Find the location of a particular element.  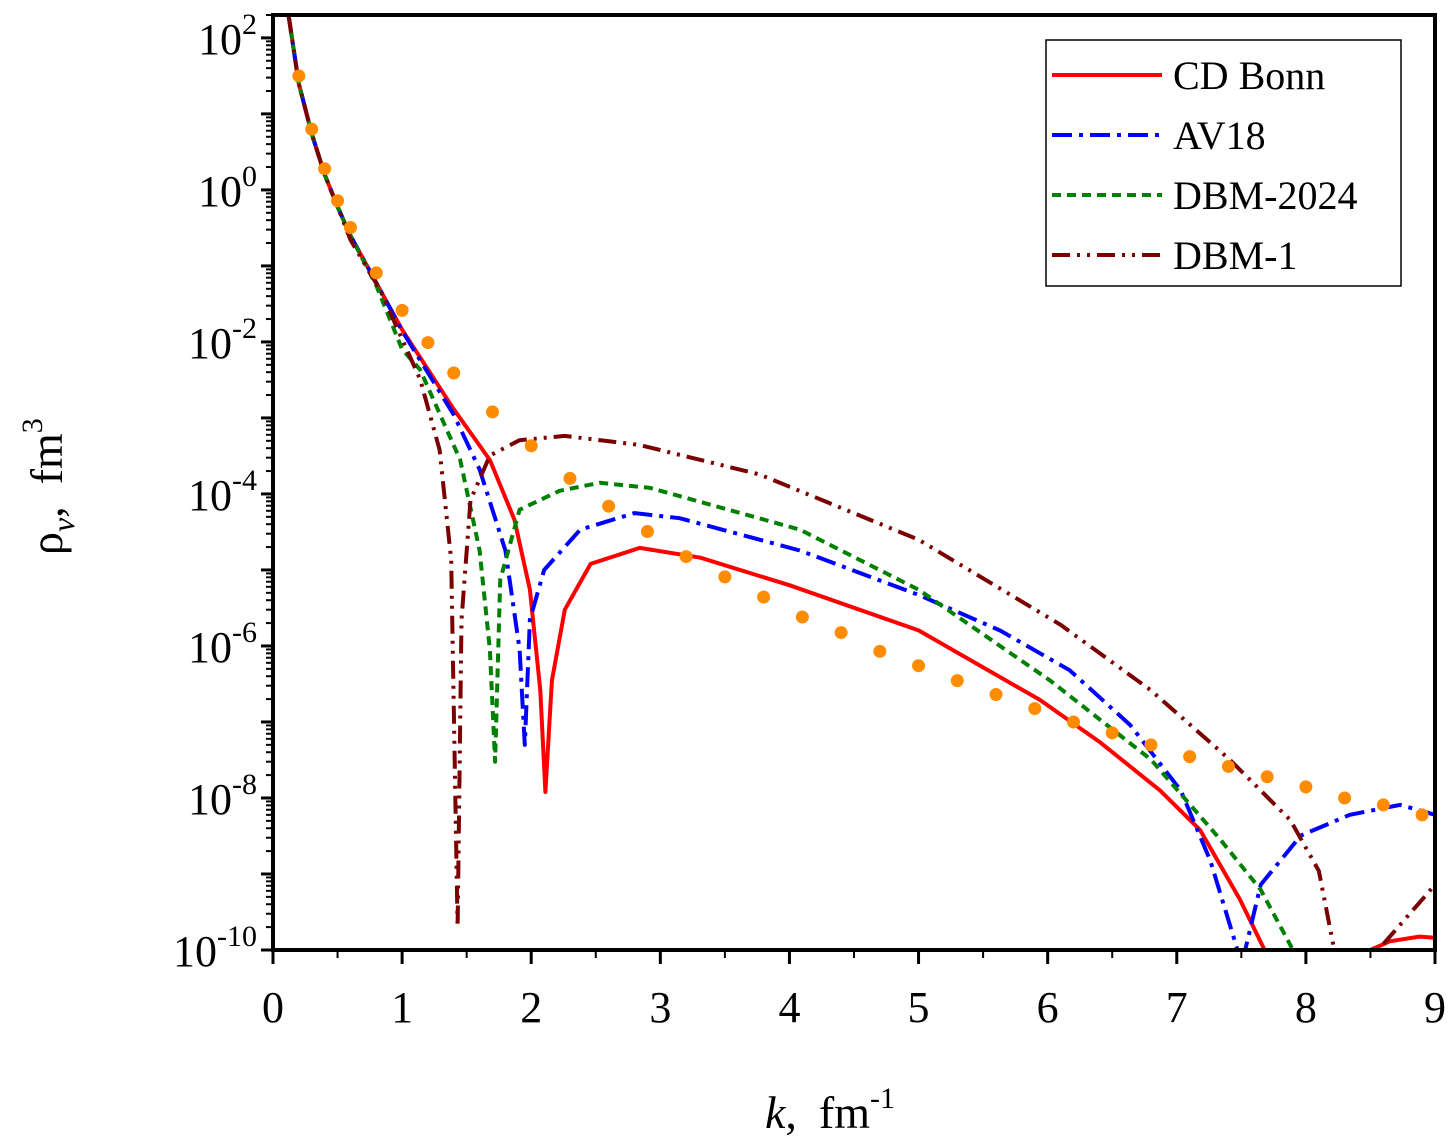

x-tick-label: 0 is located at coordinates (273, 1007).